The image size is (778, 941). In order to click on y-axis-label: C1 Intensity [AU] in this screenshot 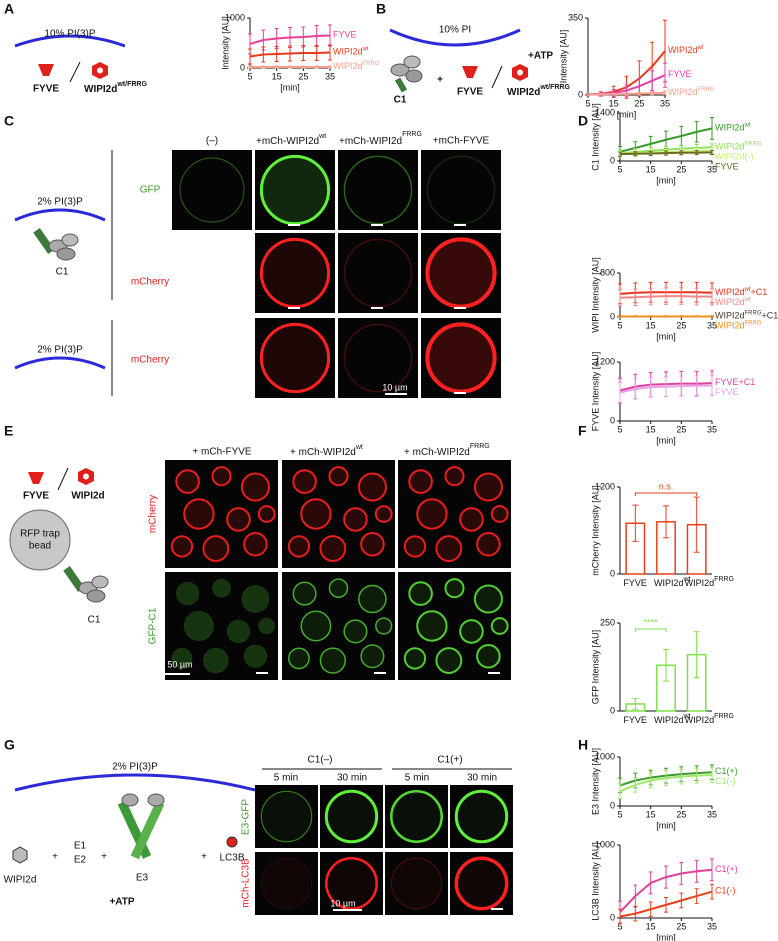, I will do `click(595, 137)`.